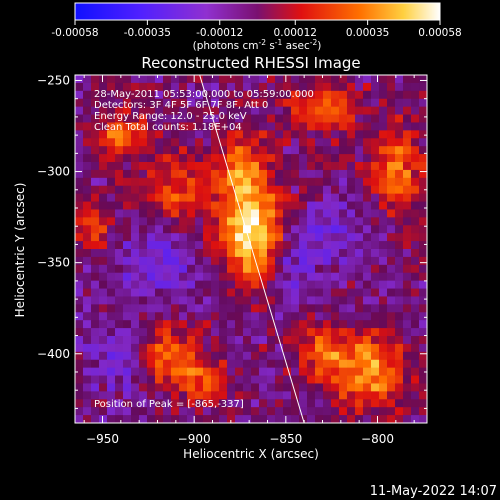  What do you see at coordinates (433, 491) in the screenshot?
I see `footer-timestamp: 11-May-2022 14:07` at bounding box center [433, 491].